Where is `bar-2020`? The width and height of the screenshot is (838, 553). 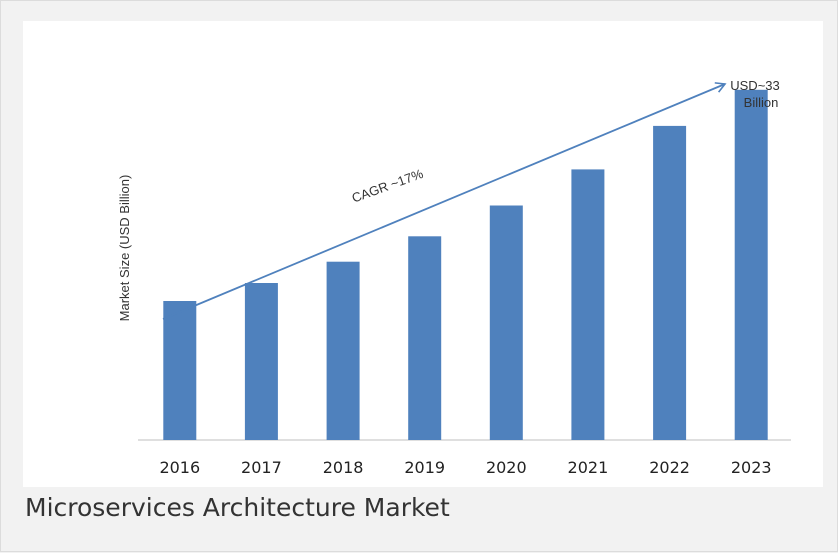
bar-2020 is located at coordinates (506, 322).